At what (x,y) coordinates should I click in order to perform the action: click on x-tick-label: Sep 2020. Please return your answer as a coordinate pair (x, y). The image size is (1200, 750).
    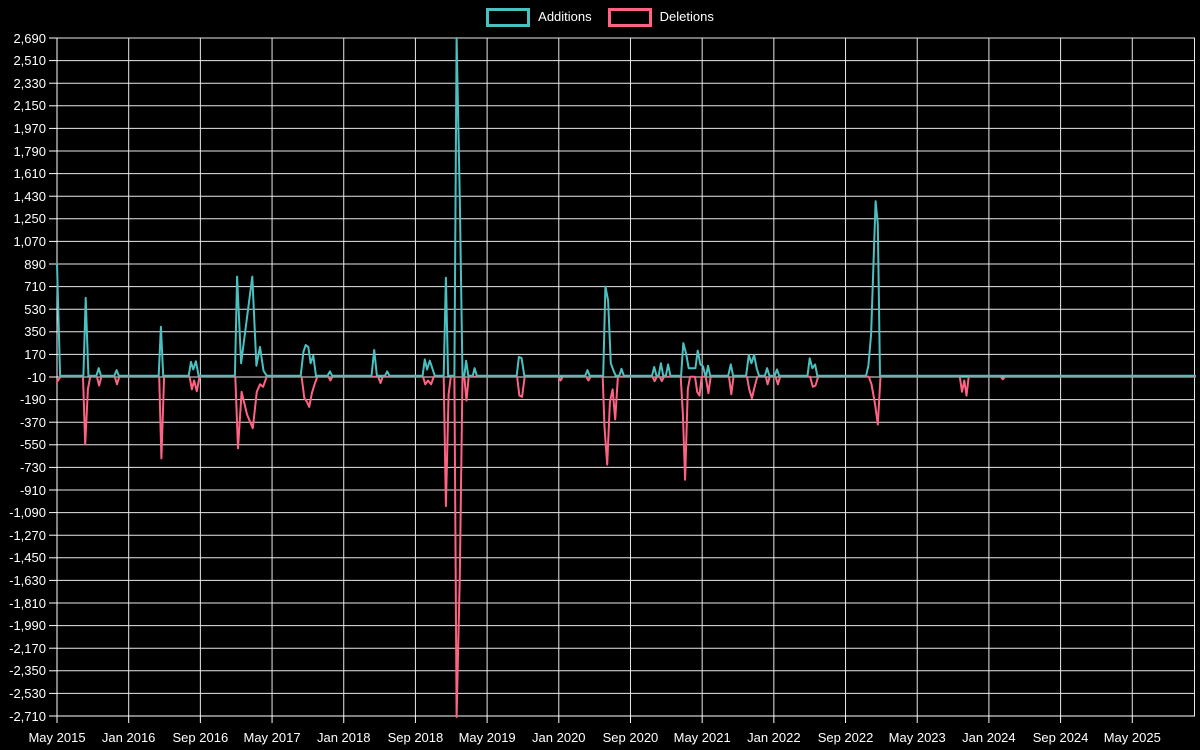
    Looking at the image, I should click on (630, 737).